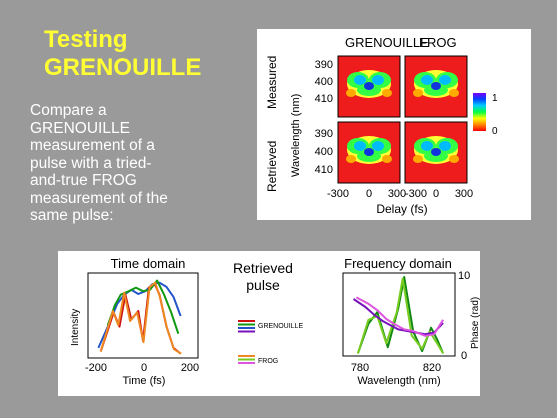 This screenshot has width=557, height=418. Describe the element at coordinates (464, 276) in the screenshot. I see `phase-tick-max: 10` at that location.